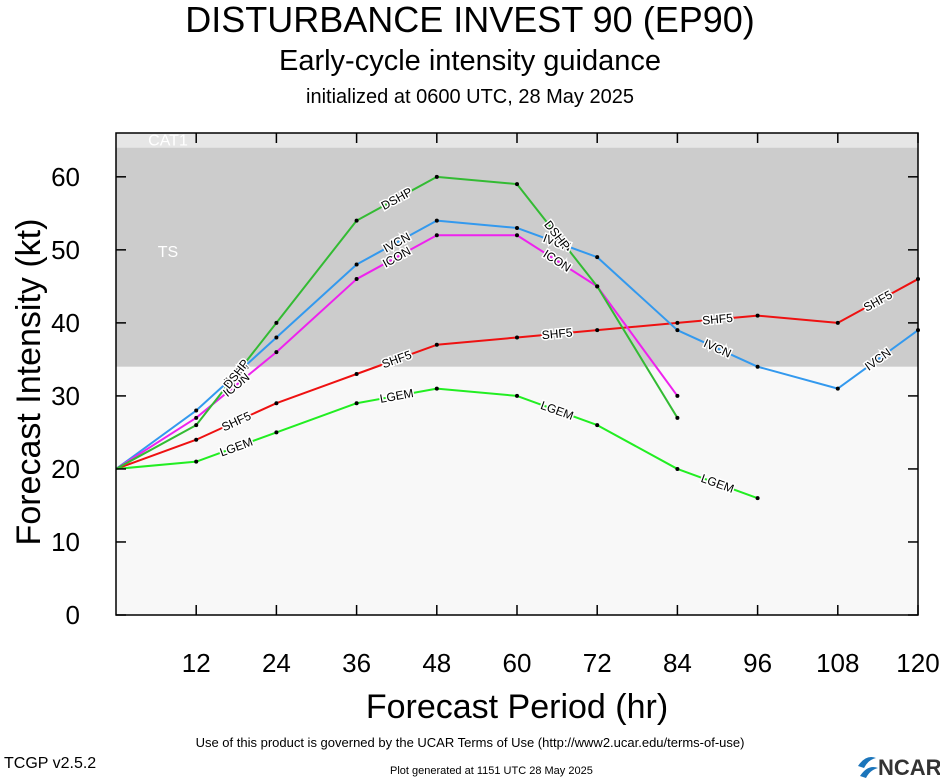  What do you see at coordinates (168, 252) in the screenshot?
I see `band-label-ts: TS` at bounding box center [168, 252].